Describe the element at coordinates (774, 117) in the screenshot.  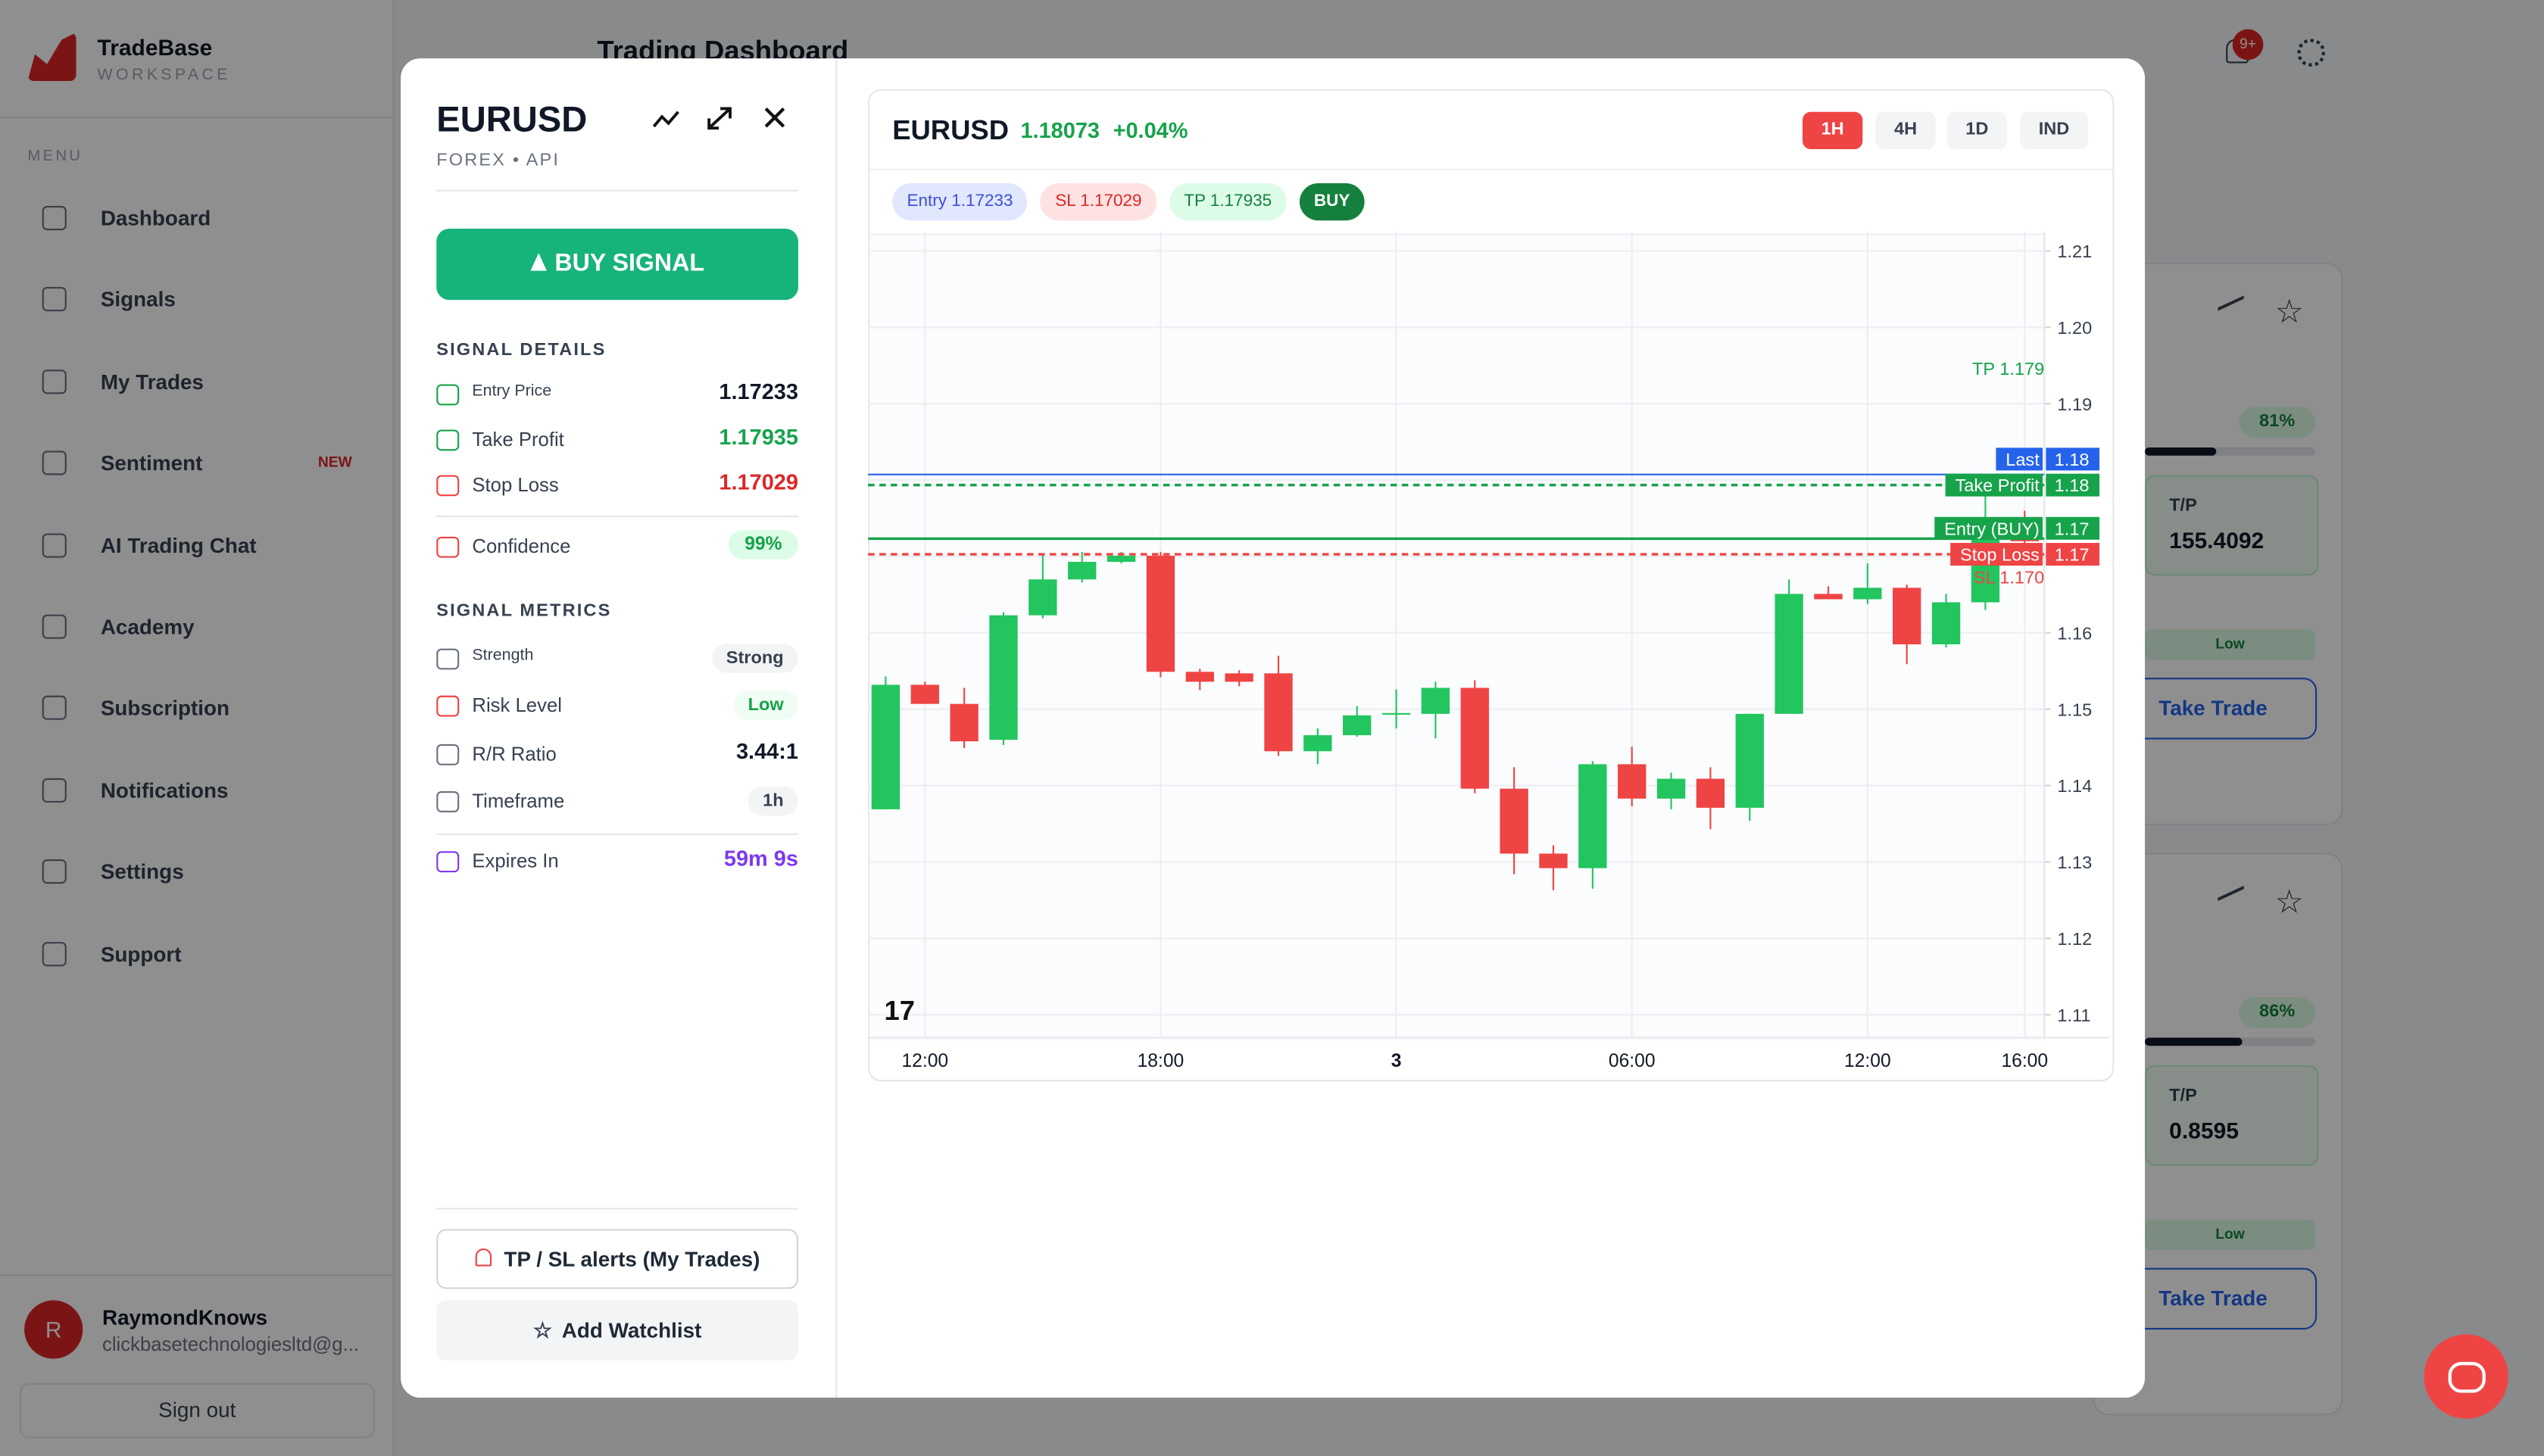
I see `close-icon` at that location.